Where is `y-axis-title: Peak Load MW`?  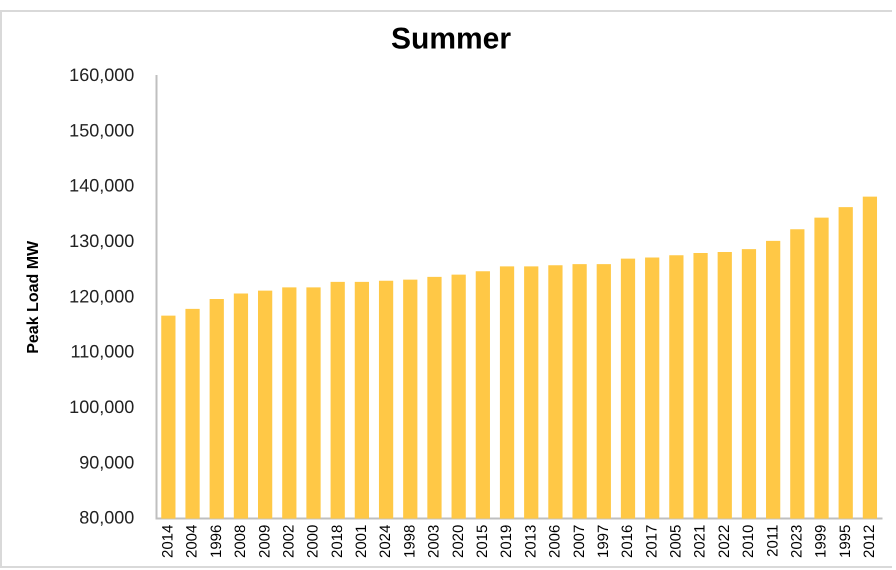
y-axis-title: Peak Load MW is located at coordinates (33, 297).